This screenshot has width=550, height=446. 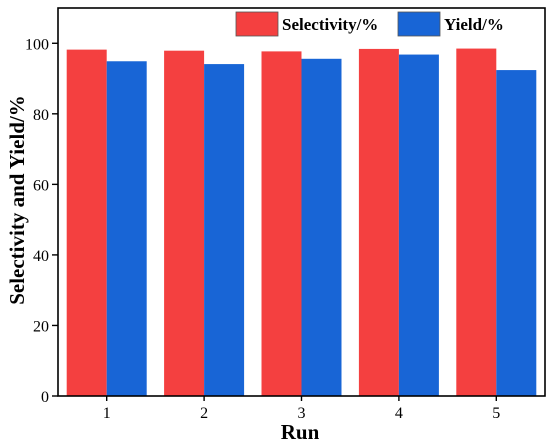 What do you see at coordinates (300, 432) in the screenshot?
I see `x-axis-title: Run` at bounding box center [300, 432].